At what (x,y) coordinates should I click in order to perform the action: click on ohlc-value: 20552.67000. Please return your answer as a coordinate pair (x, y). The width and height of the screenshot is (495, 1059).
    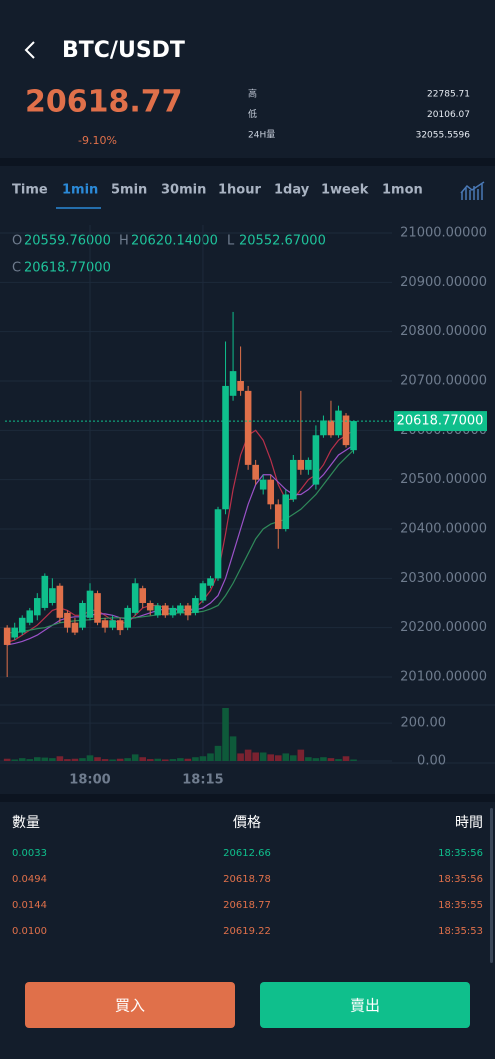
    Looking at the image, I should click on (282, 241).